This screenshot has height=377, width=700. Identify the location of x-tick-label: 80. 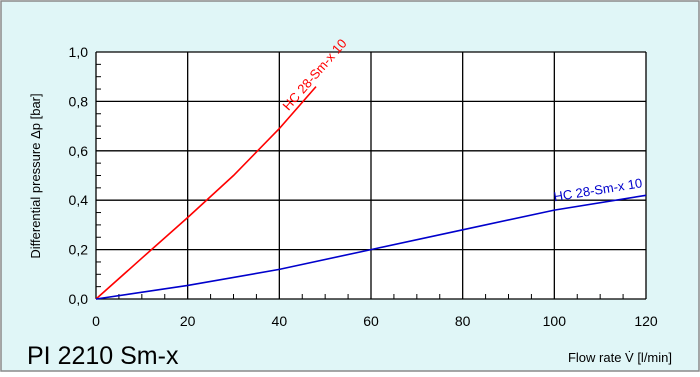
(463, 321).